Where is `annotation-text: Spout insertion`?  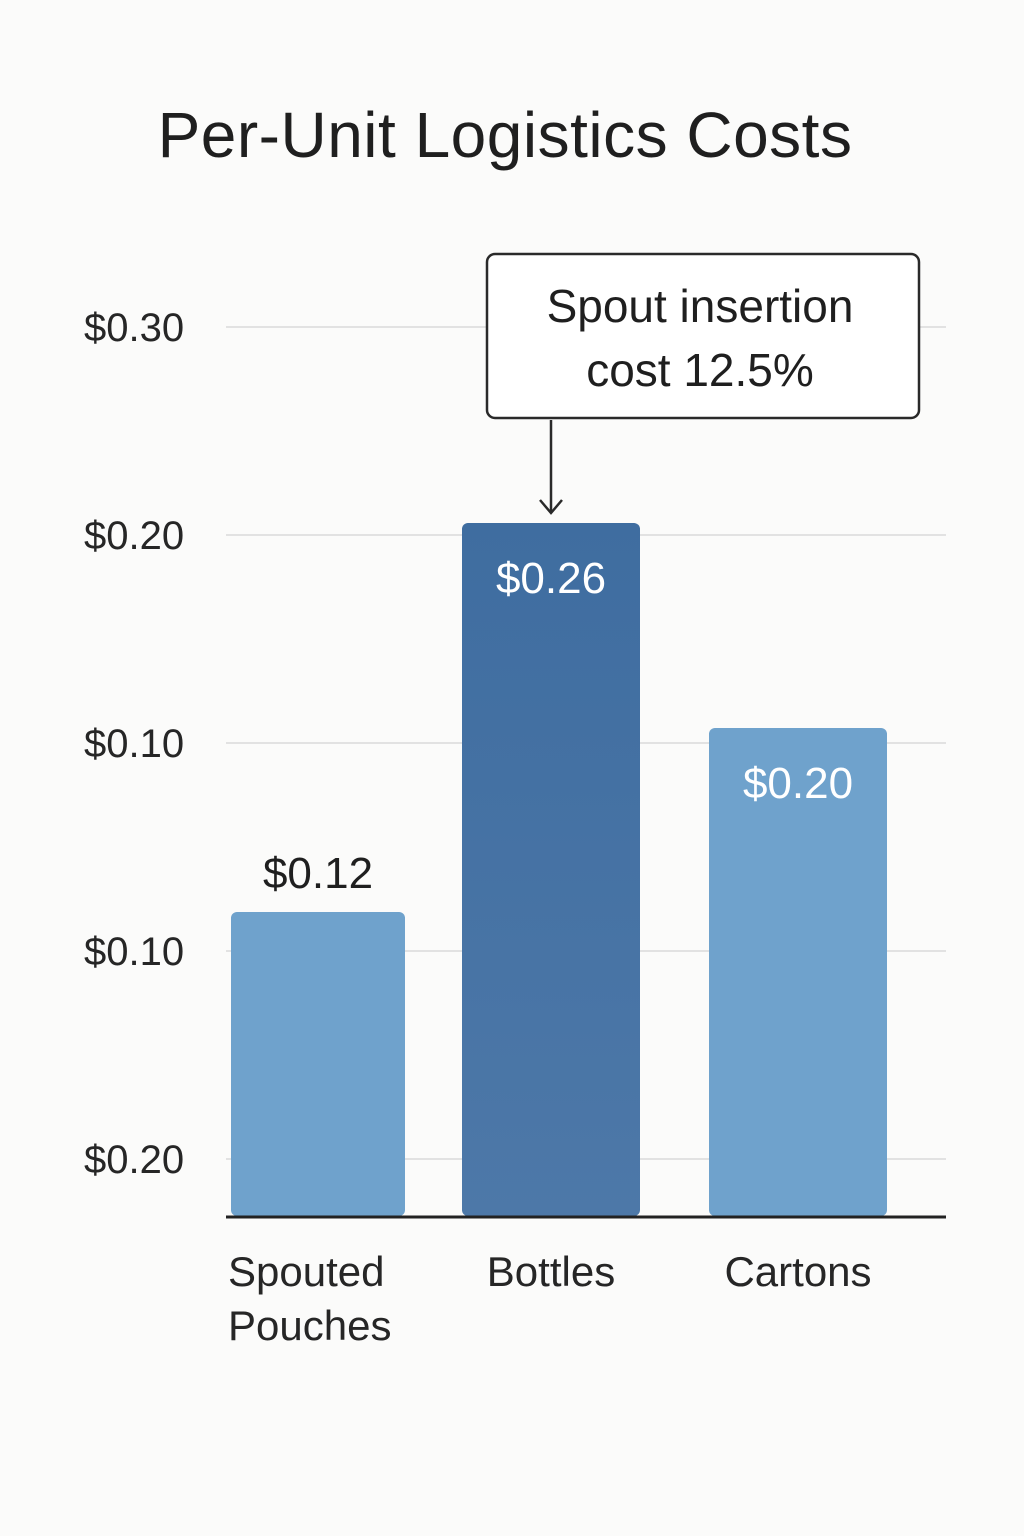
annotation-text: Spout insertion is located at coordinates (700, 306).